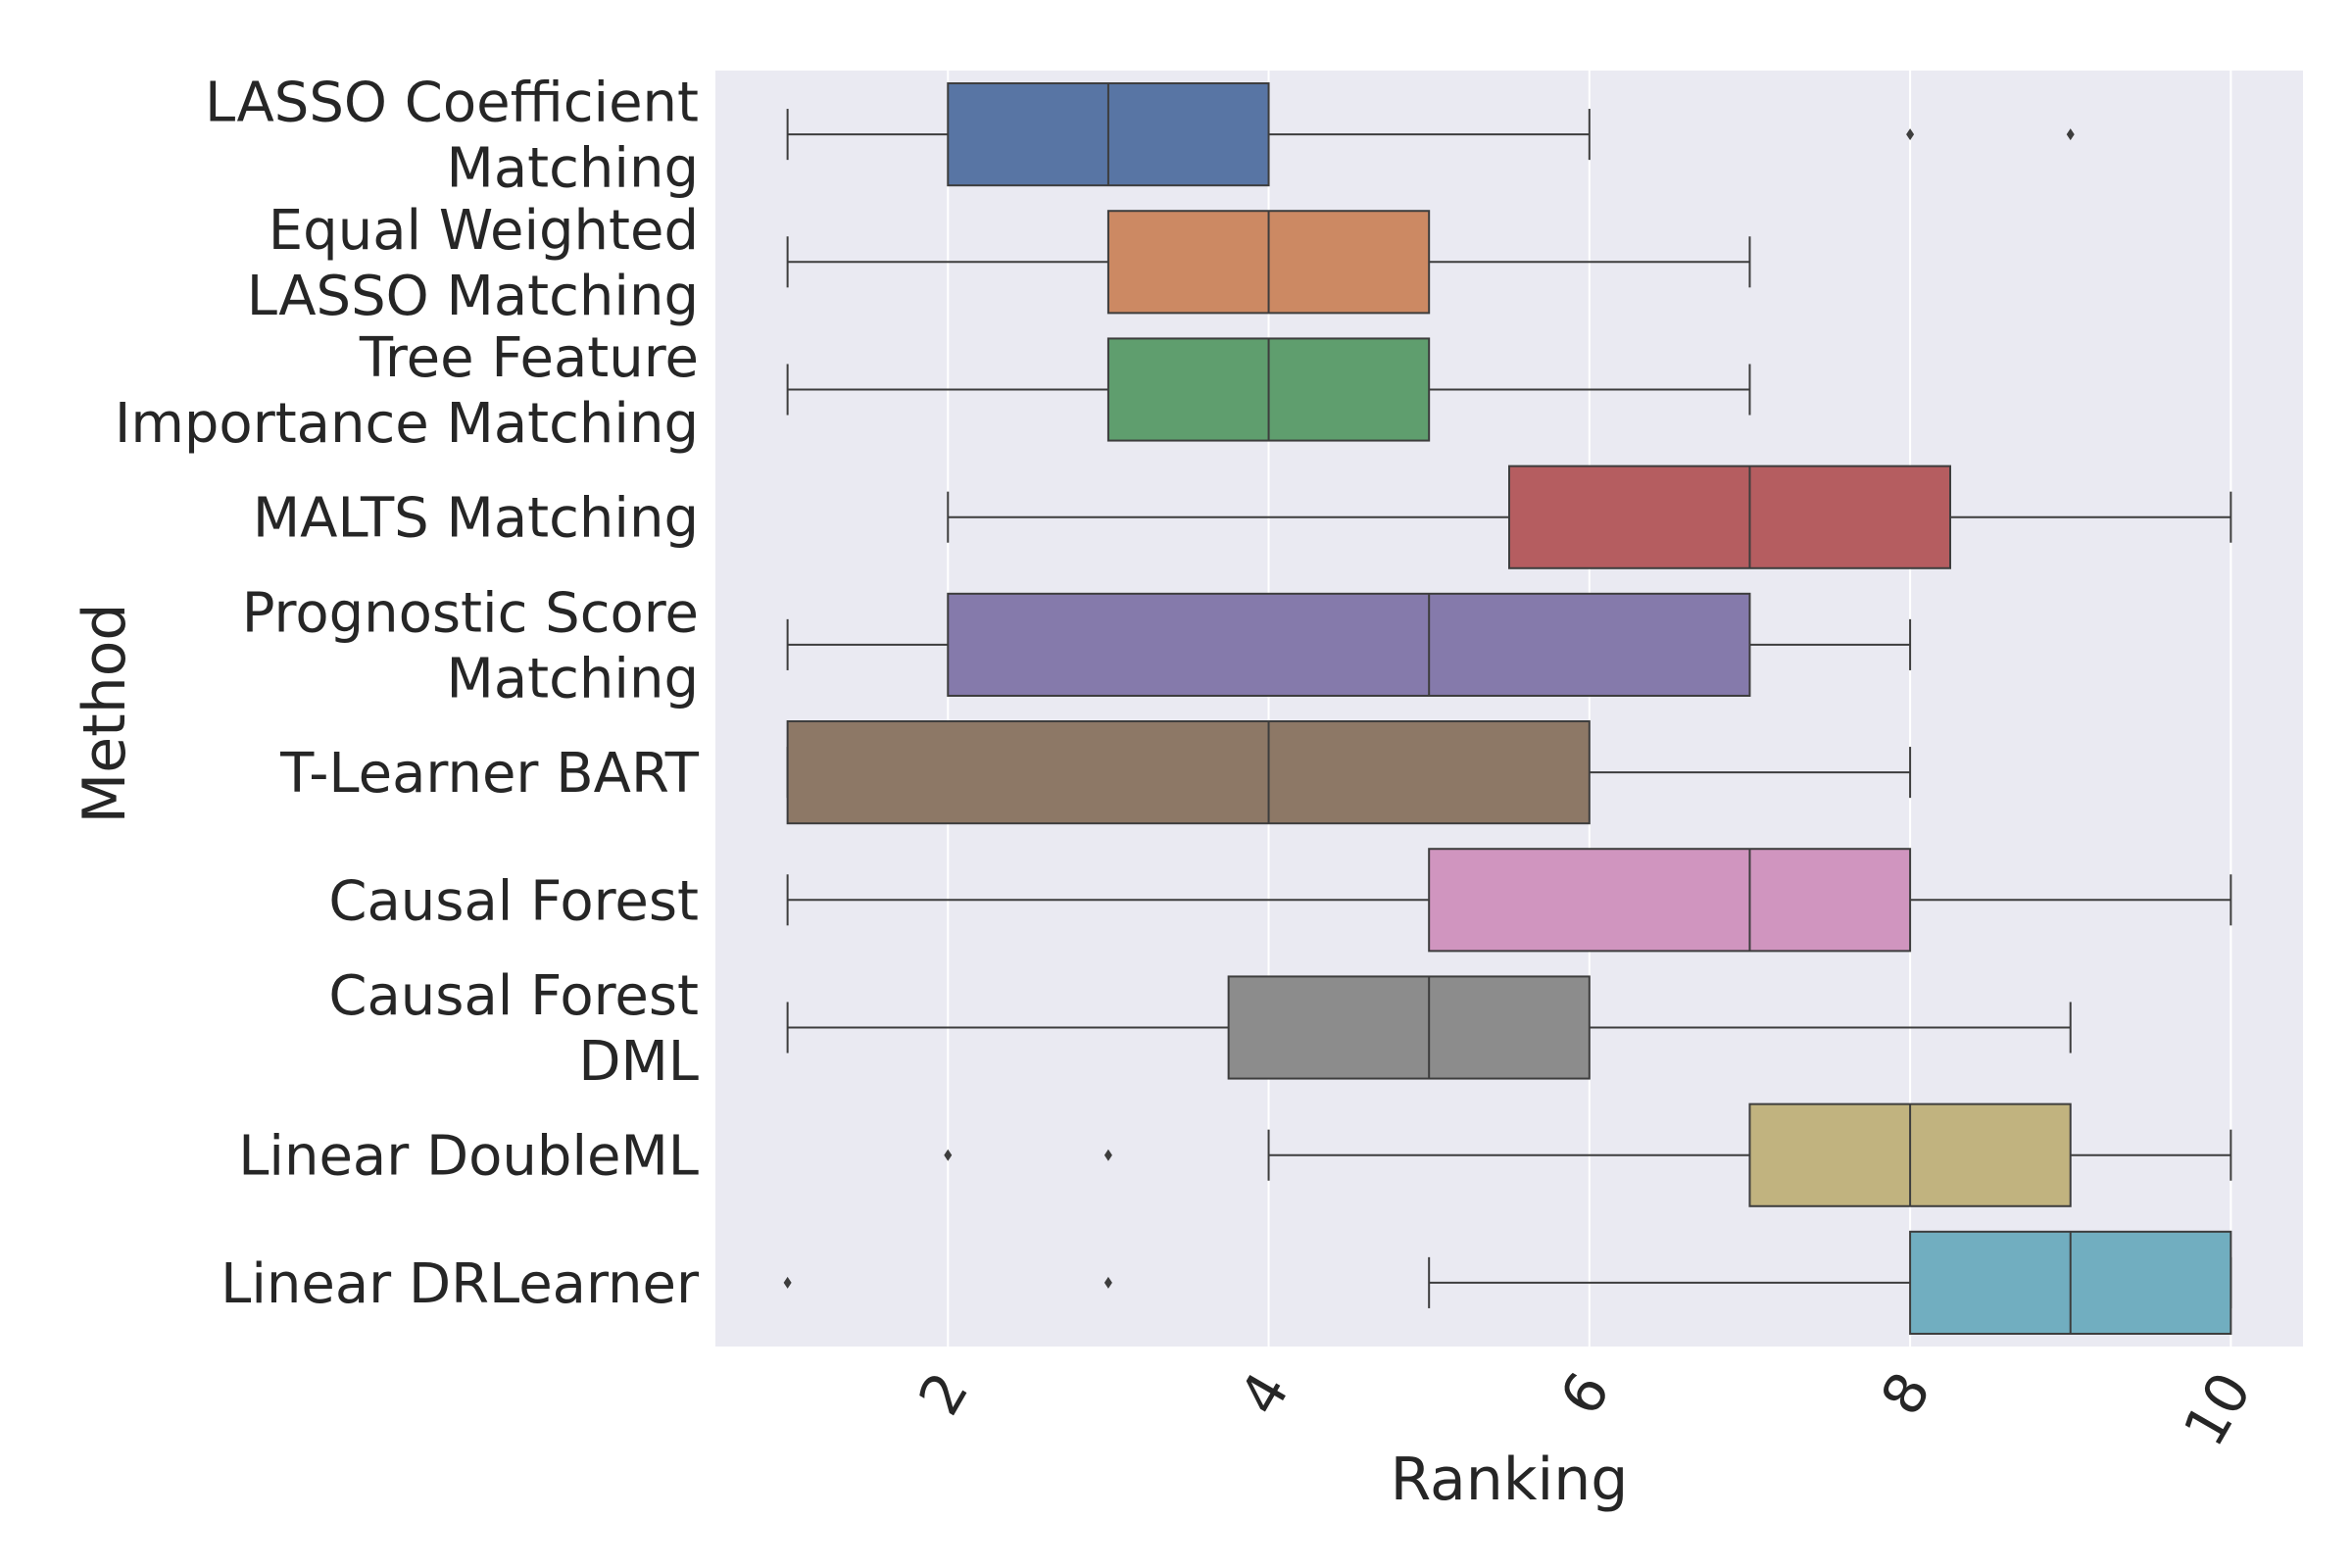 The width and height of the screenshot is (2352, 1568). I want to click on category-label-1-line-2: Matching, so click(573, 169).